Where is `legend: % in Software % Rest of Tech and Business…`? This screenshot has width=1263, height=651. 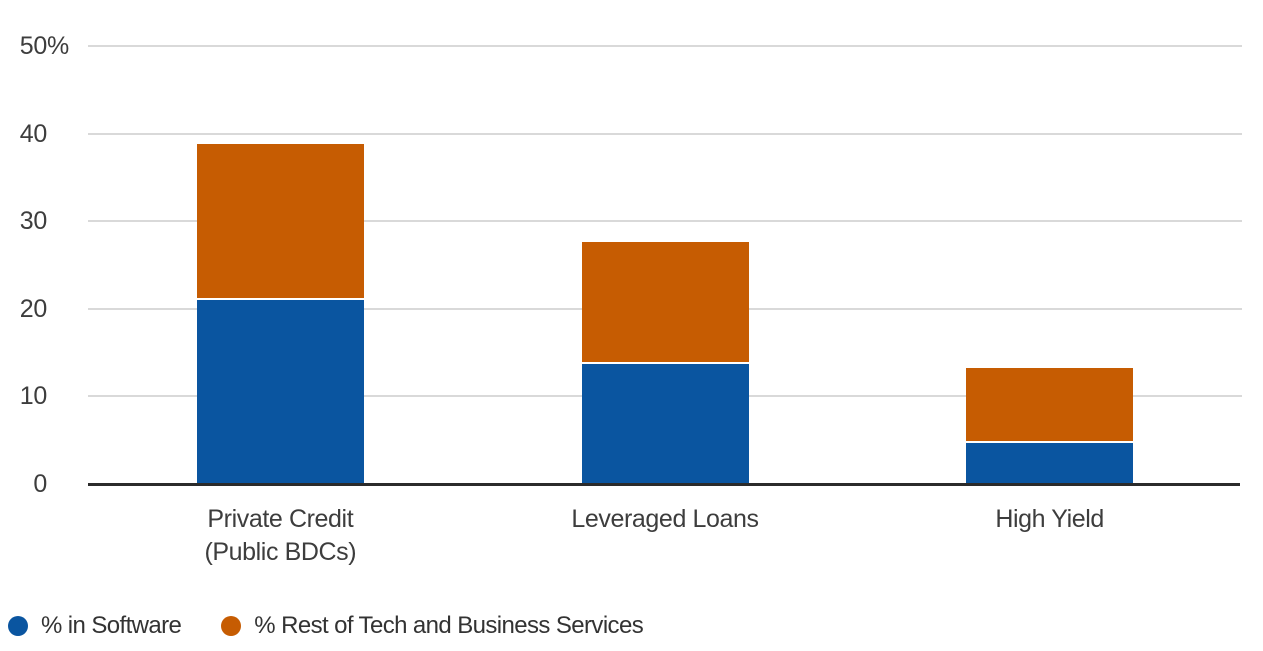
legend: % in Software % Rest of Tech and Business… is located at coordinates (326, 626).